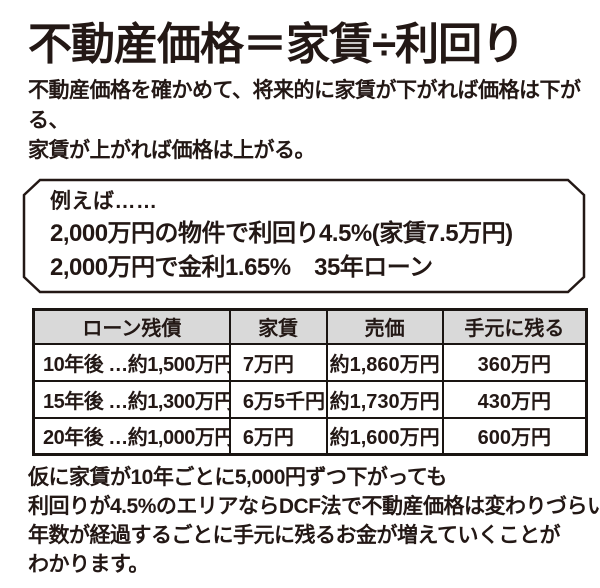  What do you see at coordinates (281, 233) in the screenshot?
I see `example-line-1: 2,000万円の物件で利回り4.5%(家賃7.5万円)` at bounding box center [281, 233].